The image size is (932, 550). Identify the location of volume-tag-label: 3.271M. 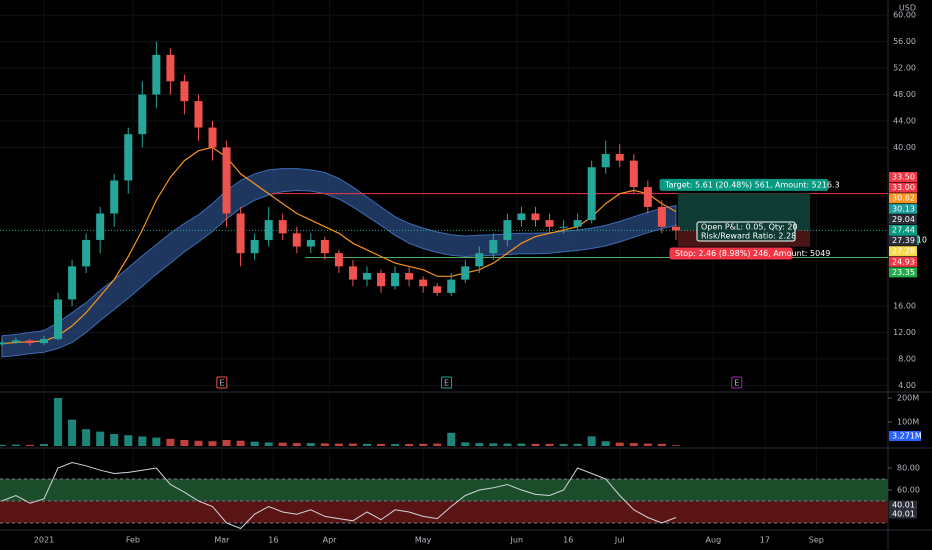
(907, 436).